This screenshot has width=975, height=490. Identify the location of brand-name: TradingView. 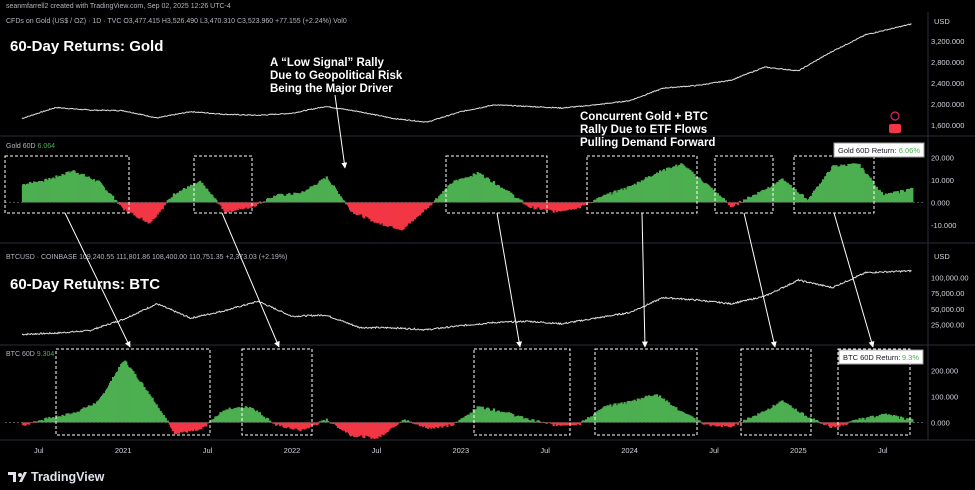
(68, 477).